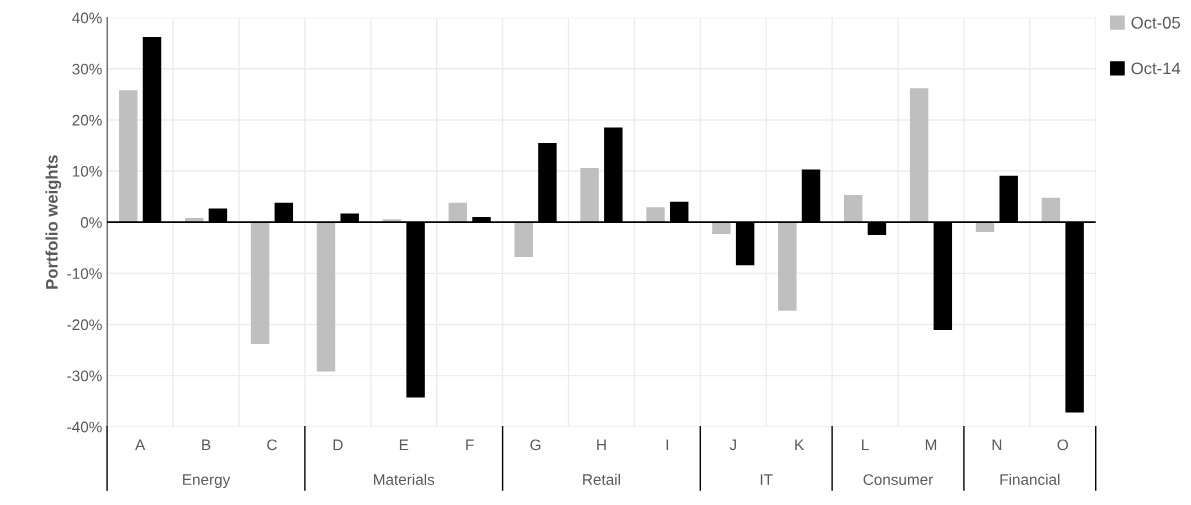  I want to click on x-tick-label: N, so click(997, 445).